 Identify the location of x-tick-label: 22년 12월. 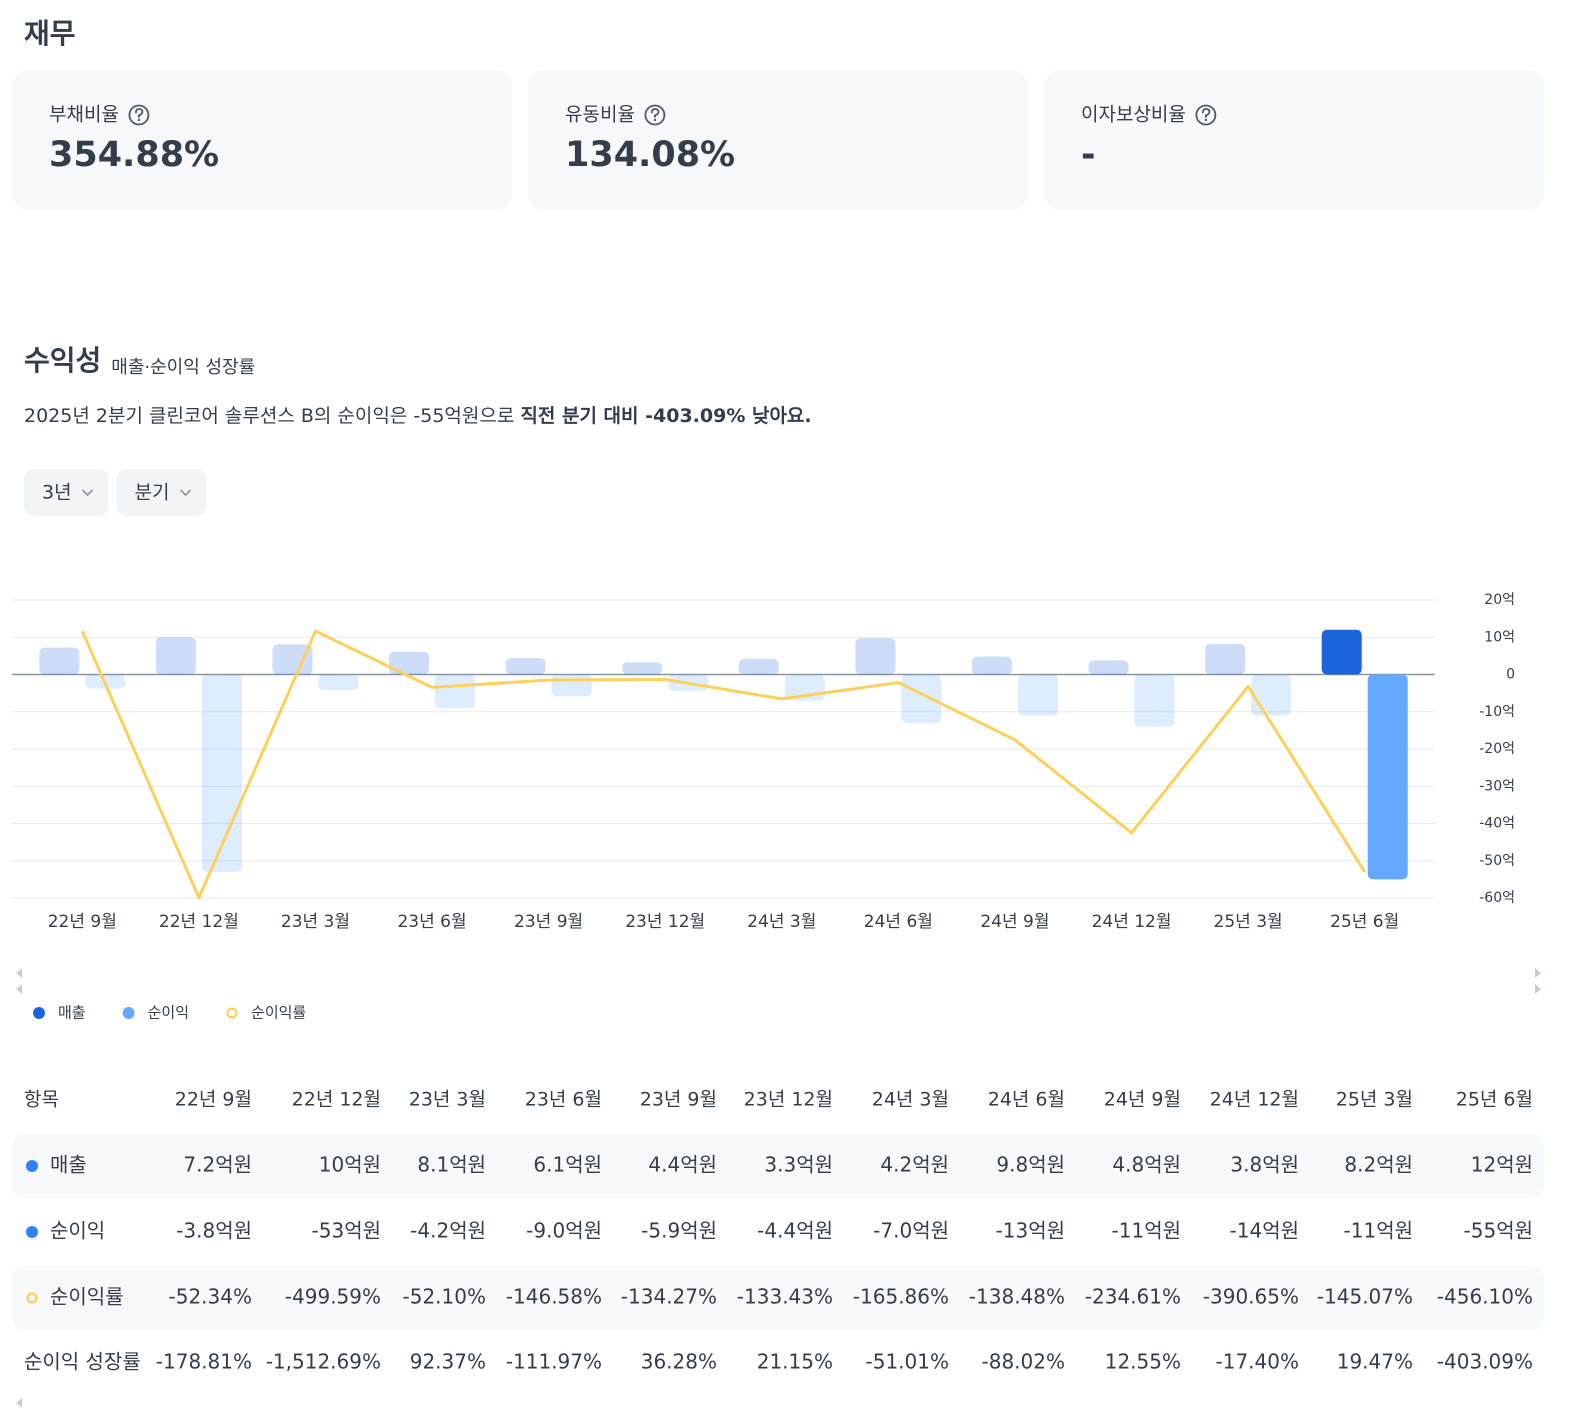
(199, 922).